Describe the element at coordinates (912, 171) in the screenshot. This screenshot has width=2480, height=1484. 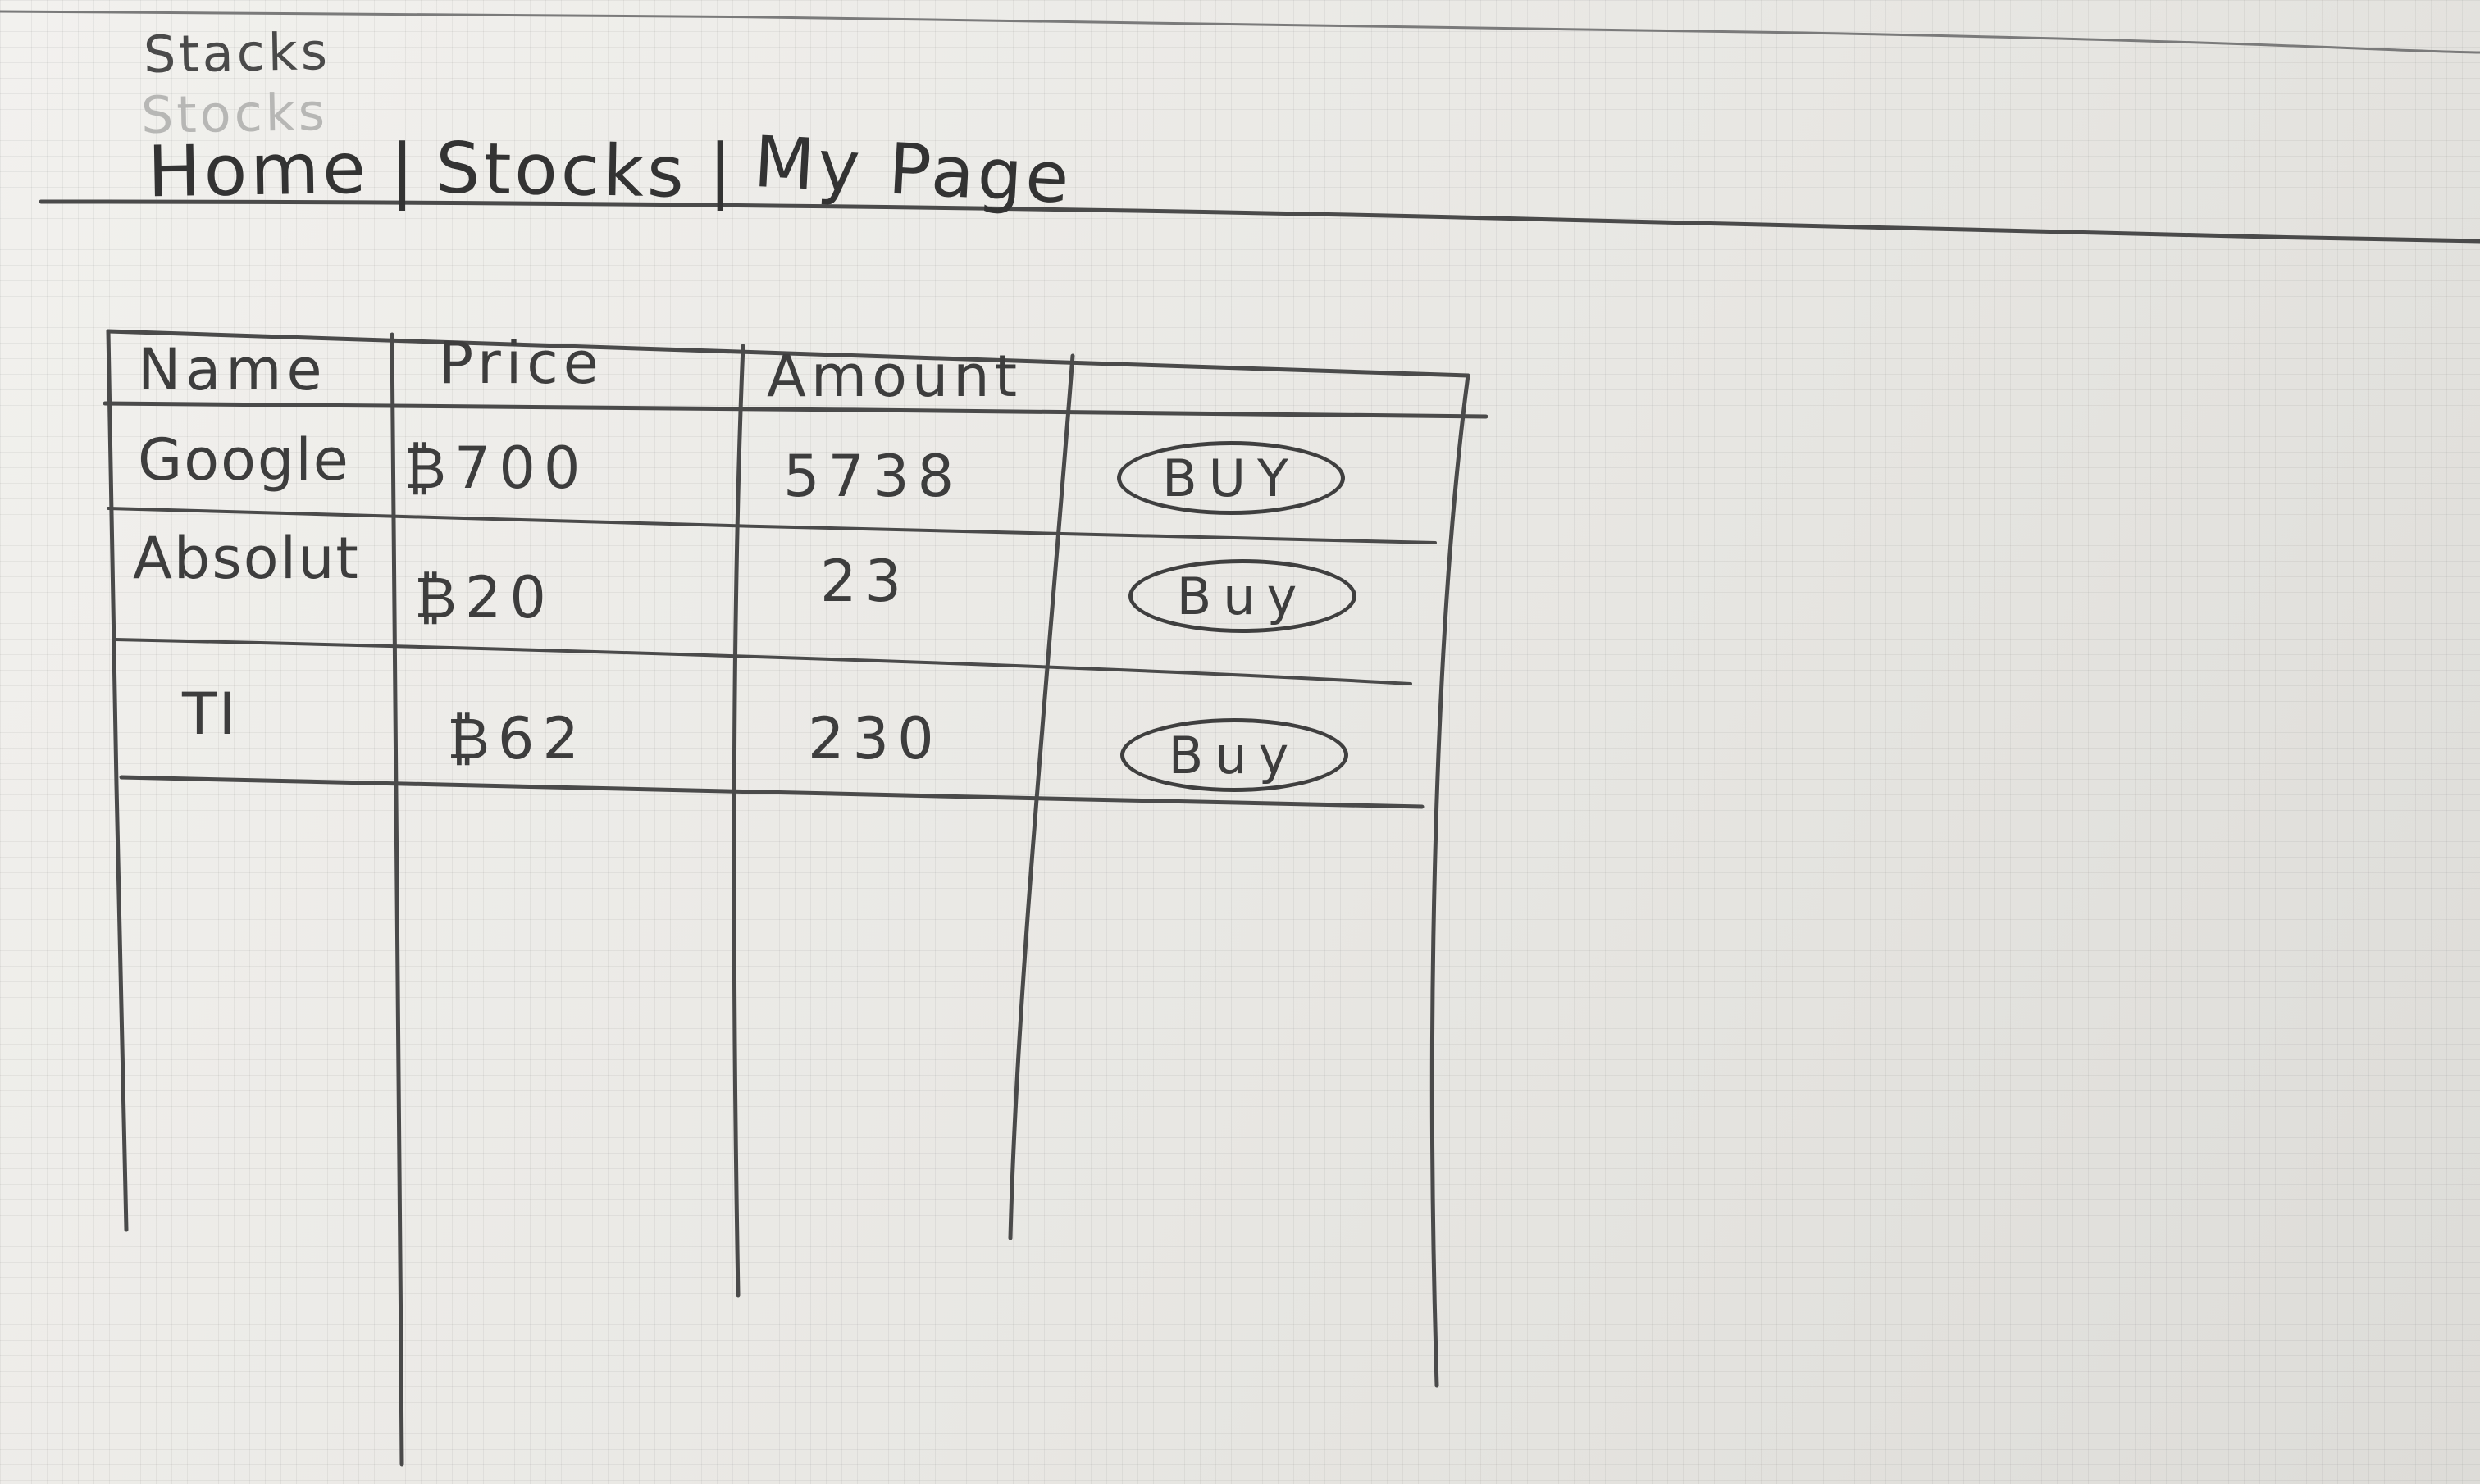
I see `nav-item-my-page: My Page` at that location.